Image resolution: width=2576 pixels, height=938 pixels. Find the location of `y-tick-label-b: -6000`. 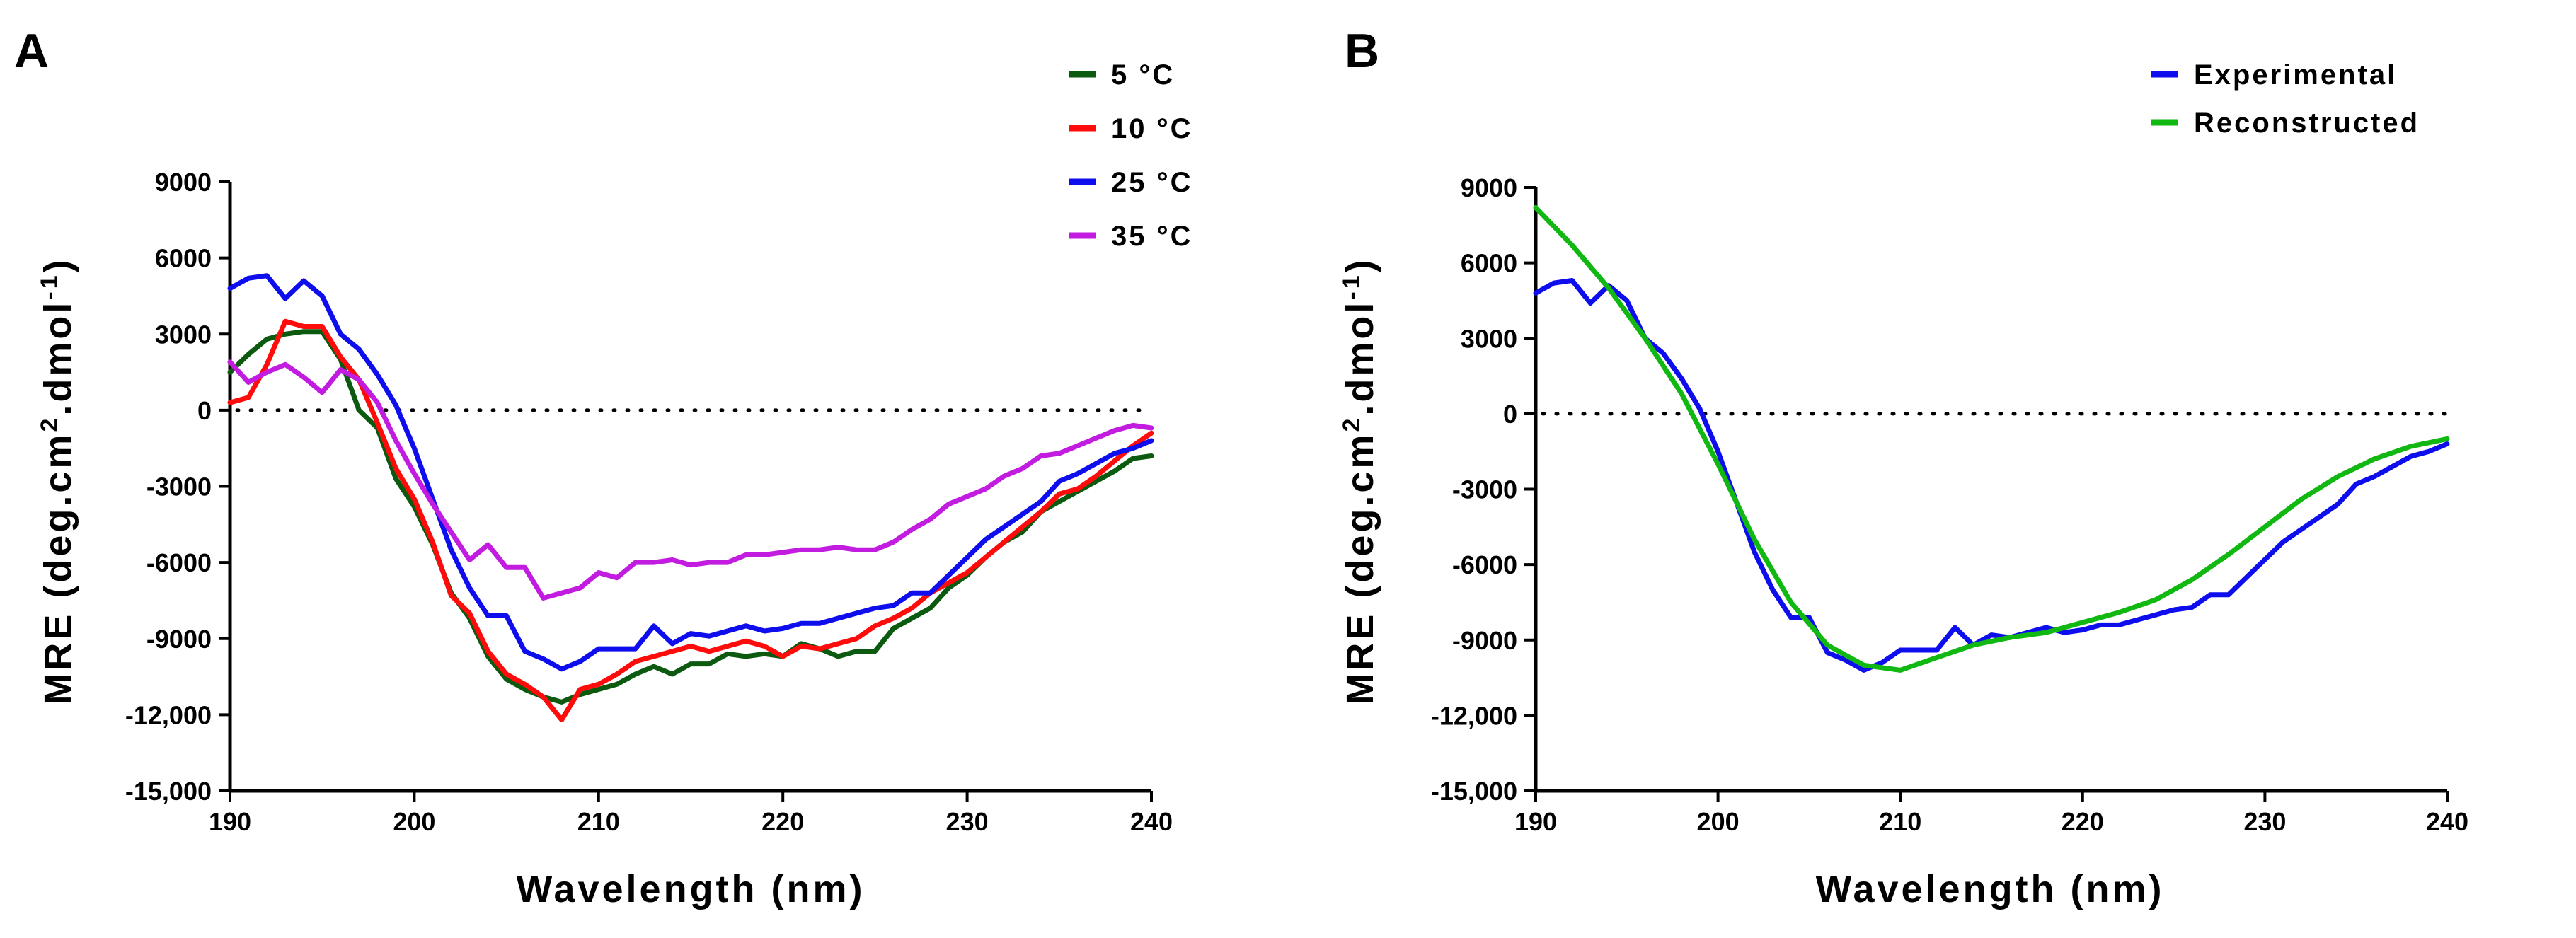

y-tick-label-b: -6000 is located at coordinates (1485, 564).